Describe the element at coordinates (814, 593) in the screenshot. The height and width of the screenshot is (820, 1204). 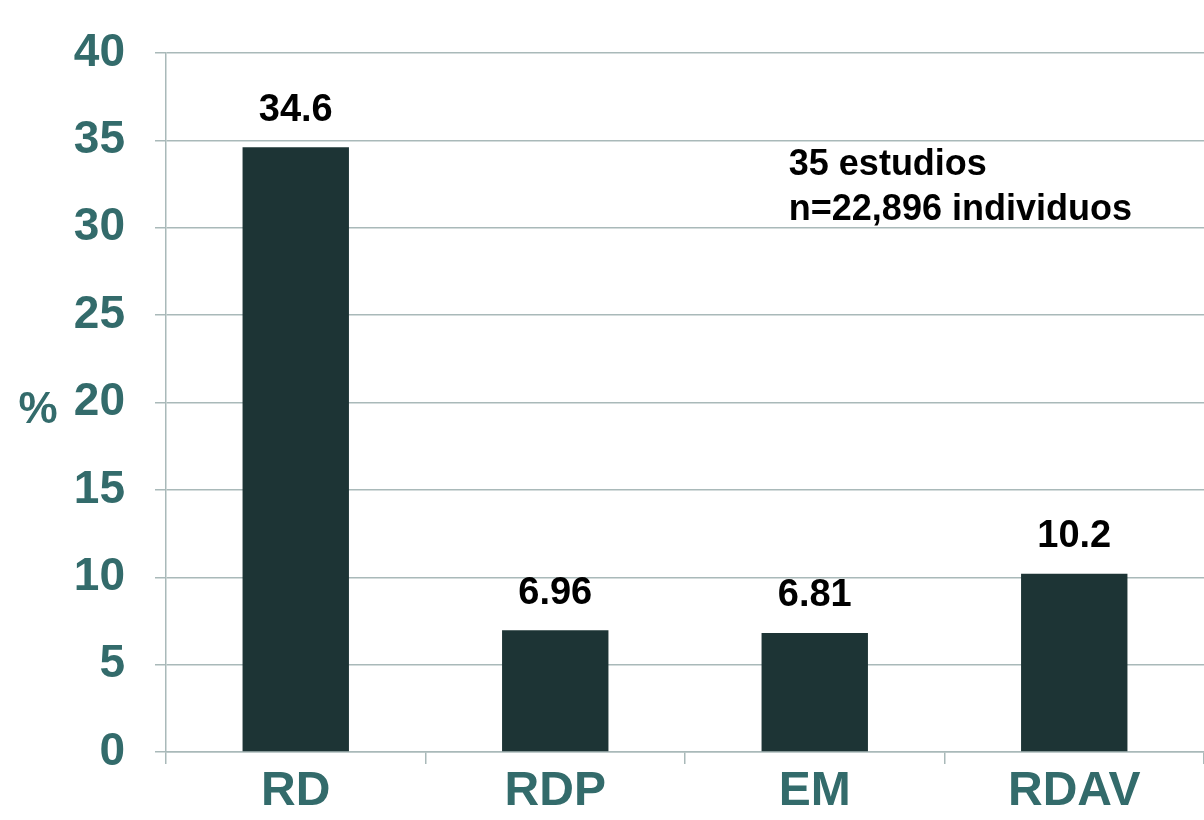
I see `data-label: 6.81` at that location.